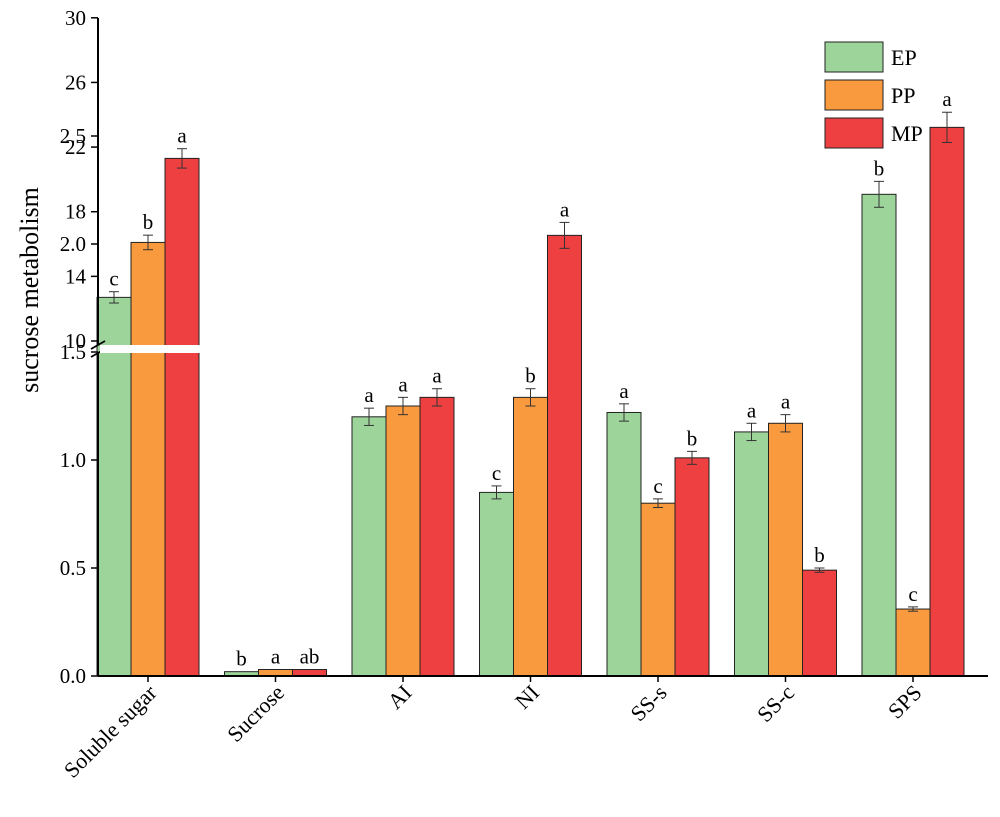 This screenshot has height=817, width=1000. What do you see at coordinates (310, 657) in the screenshot?
I see `significance-label: ab` at bounding box center [310, 657].